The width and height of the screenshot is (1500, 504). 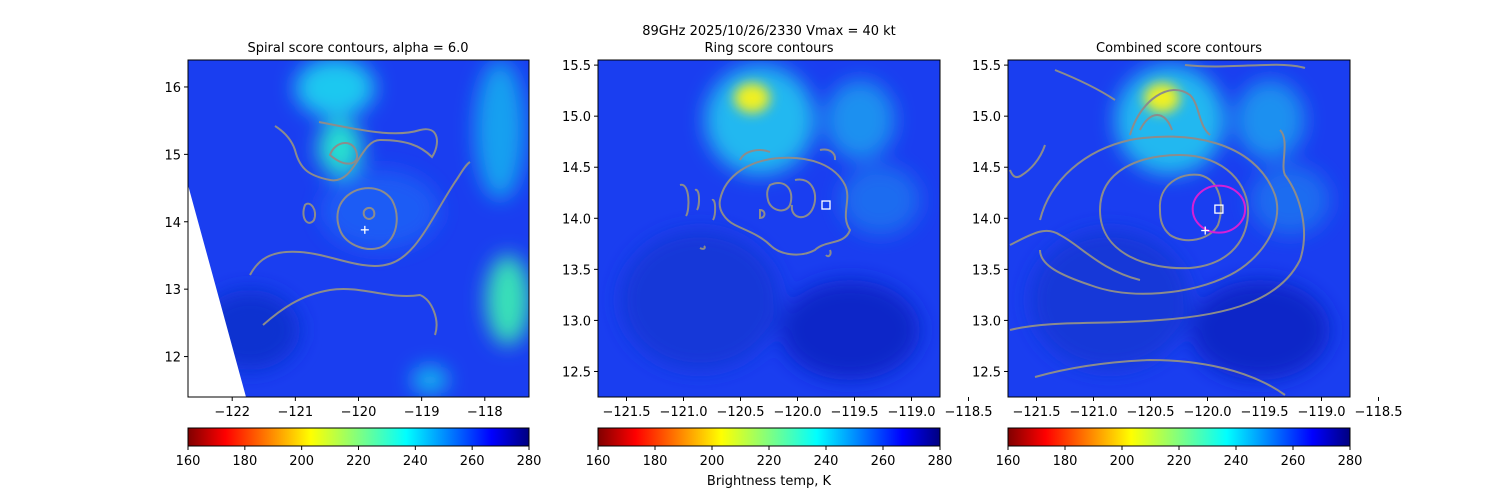 What do you see at coordinates (485, 412) in the screenshot?
I see `x-tick-label: −118` at bounding box center [485, 412].